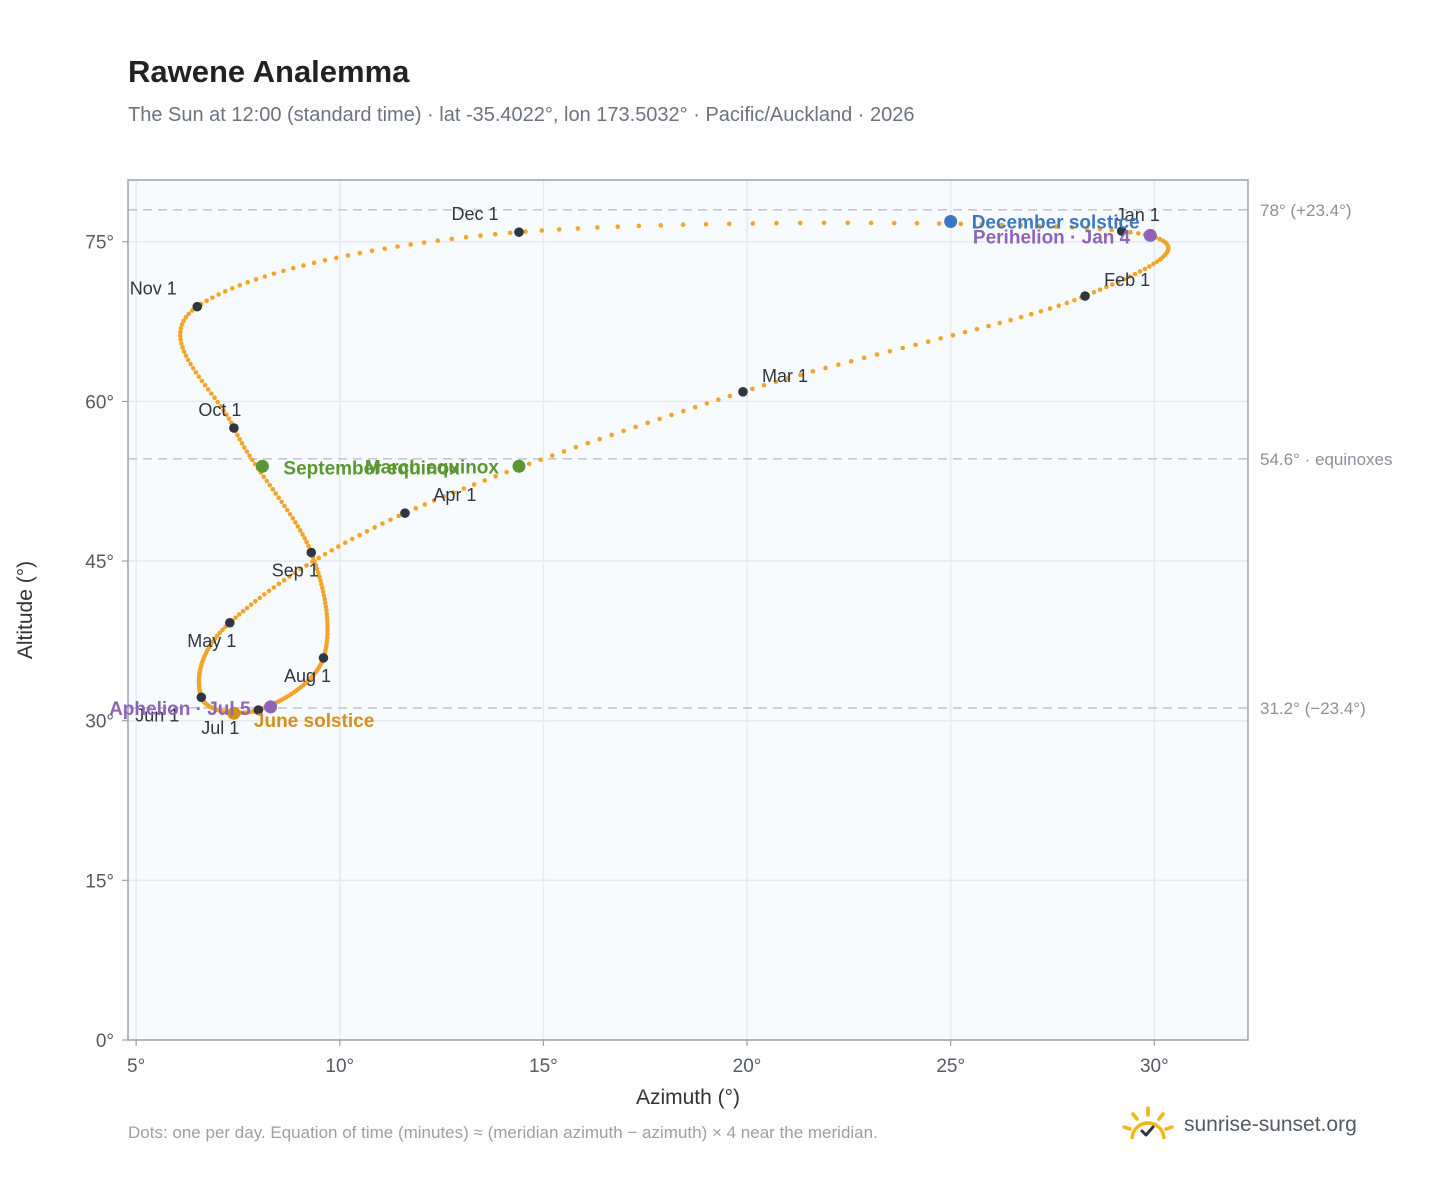 This screenshot has height=1188, width=1448. What do you see at coordinates (307, 676) in the screenshot?
I see `month-marker-label: Aug 1` at bounding box center [307, 676].